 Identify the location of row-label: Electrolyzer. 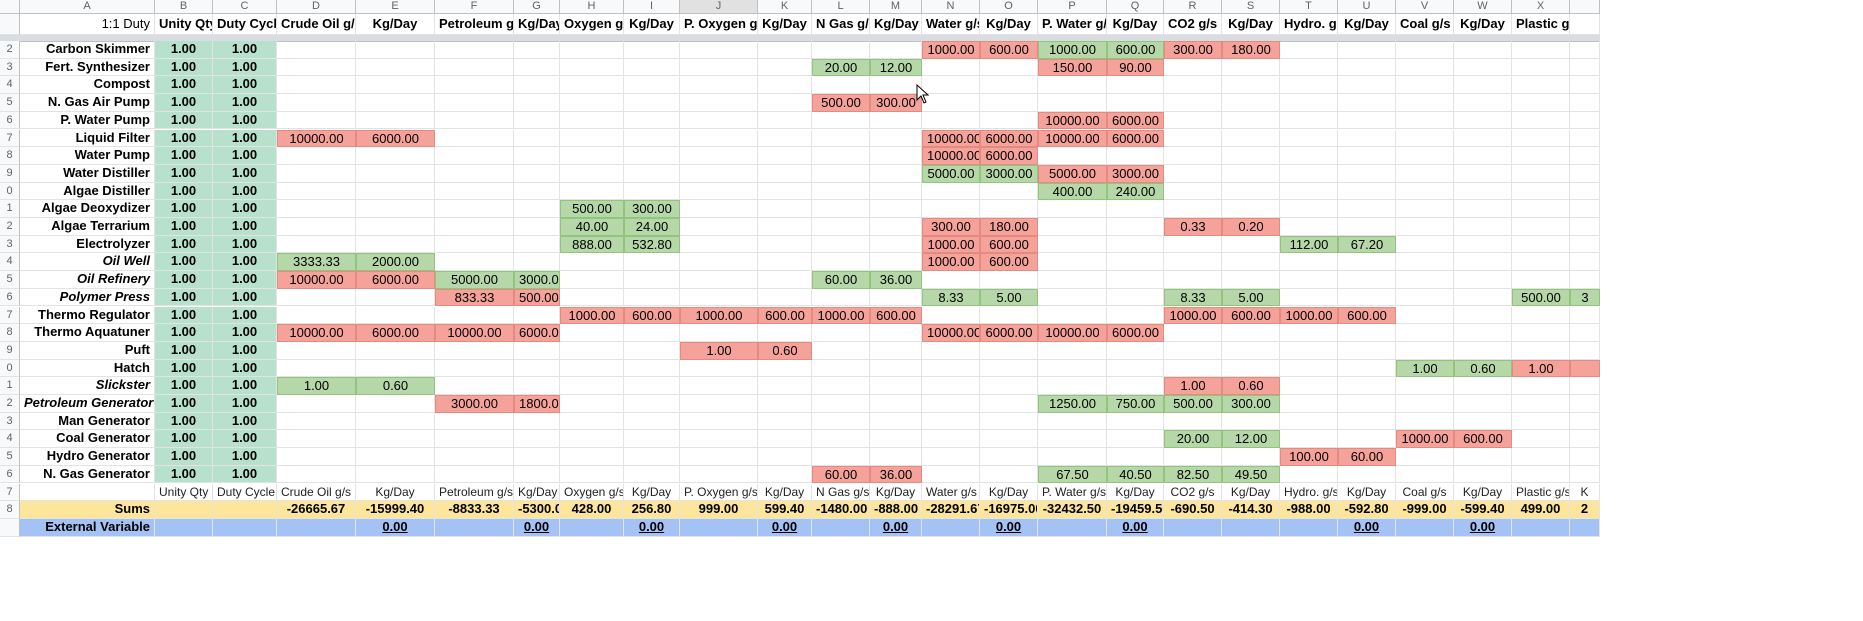
(87, 244).